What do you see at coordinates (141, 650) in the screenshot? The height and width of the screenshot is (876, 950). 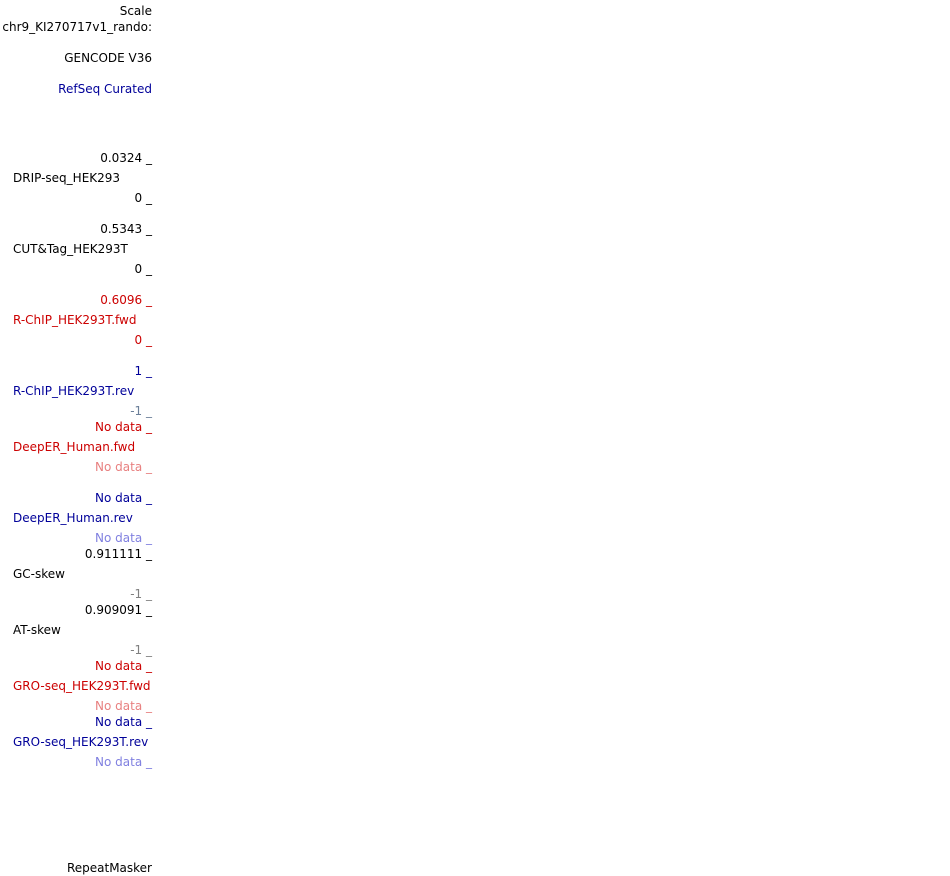 I see `at-skew-min-value: -1 _` at bounding box center [141, 650].